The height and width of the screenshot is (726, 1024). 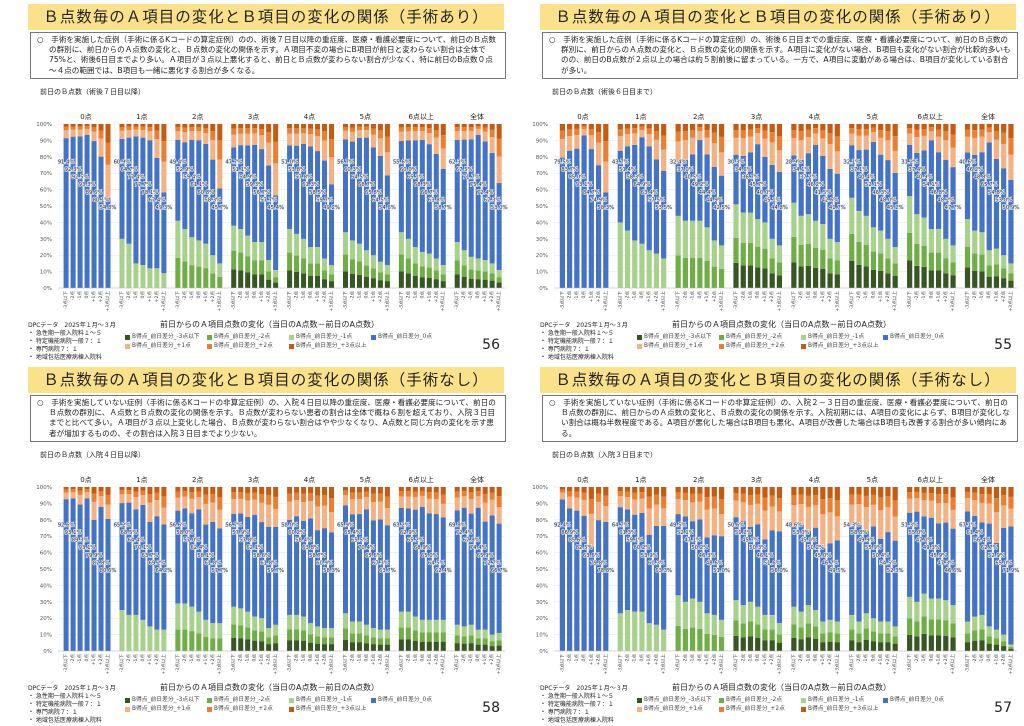 I want to click on x-tick-label: -3点以下, so click(x=736, y=300).